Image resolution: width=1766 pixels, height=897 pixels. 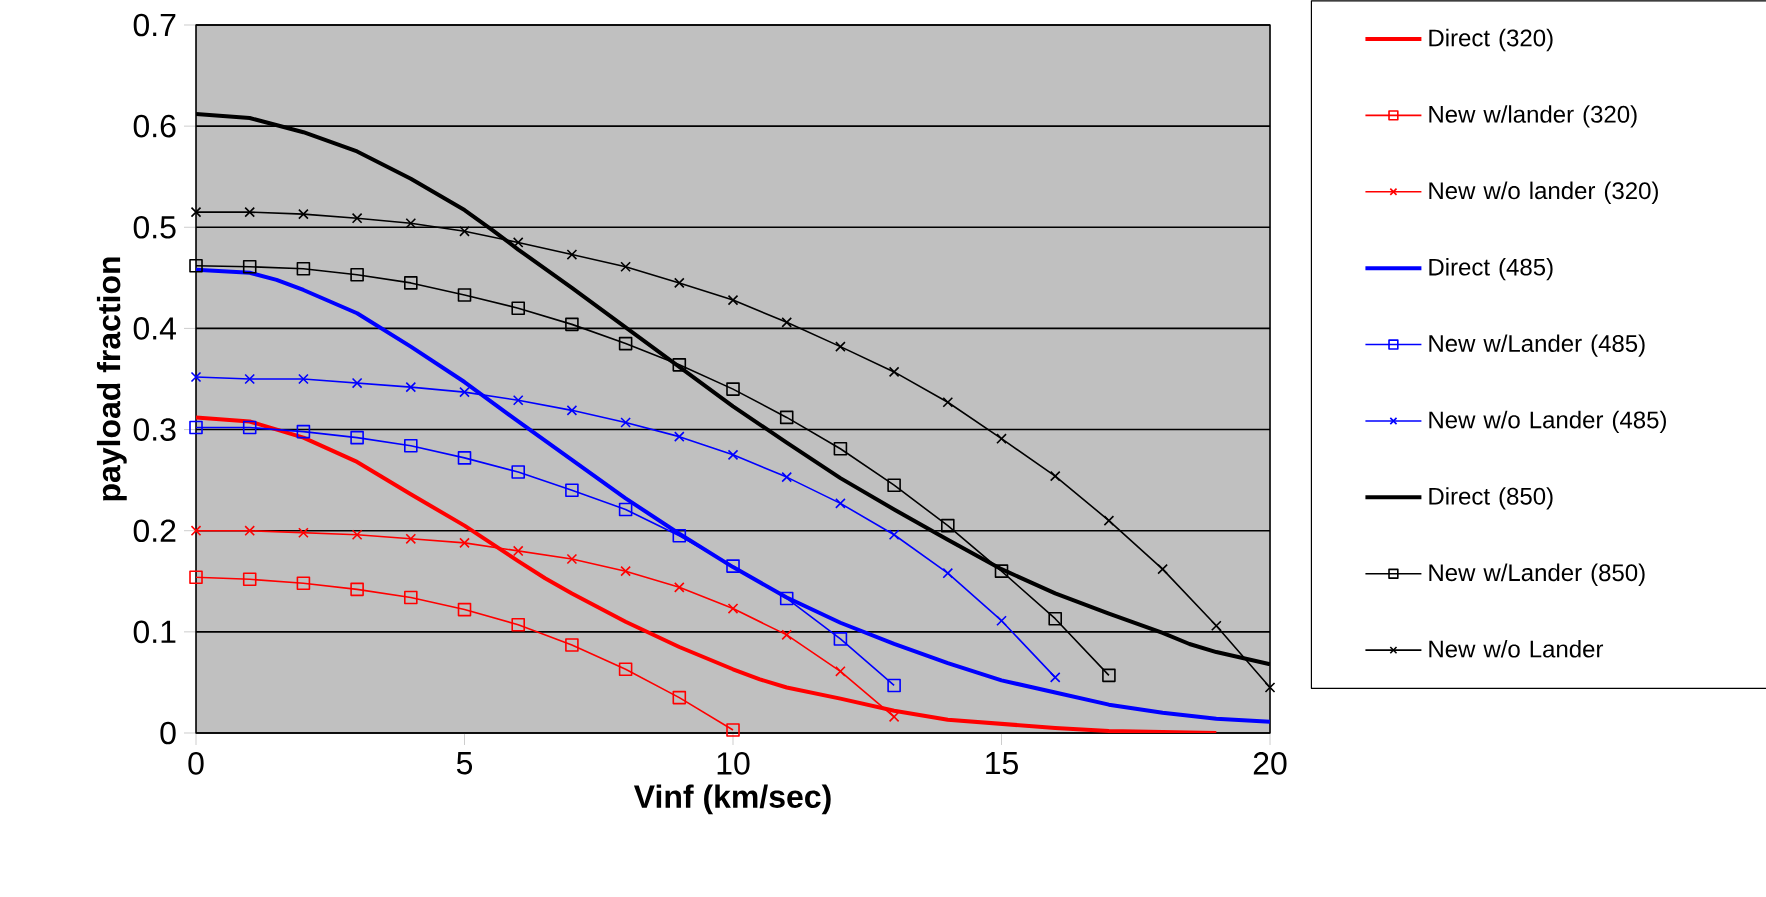 What do you see at coordinates (1533, 116) in the screenshot?
I see `legend-label: New w/lander (320)` at bounding box center [1533, 116].